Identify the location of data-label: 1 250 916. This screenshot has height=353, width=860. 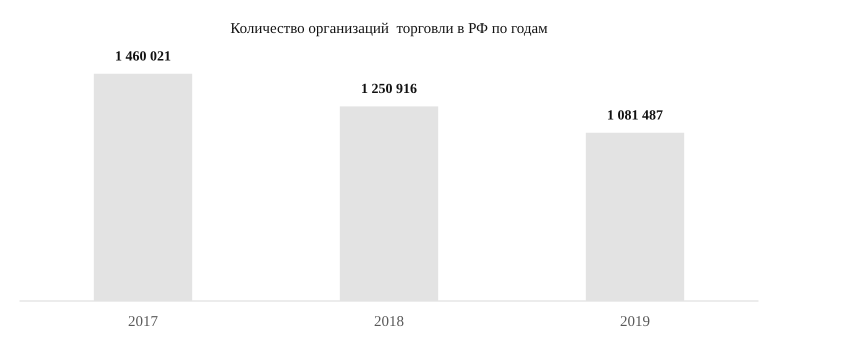
(389, 89).